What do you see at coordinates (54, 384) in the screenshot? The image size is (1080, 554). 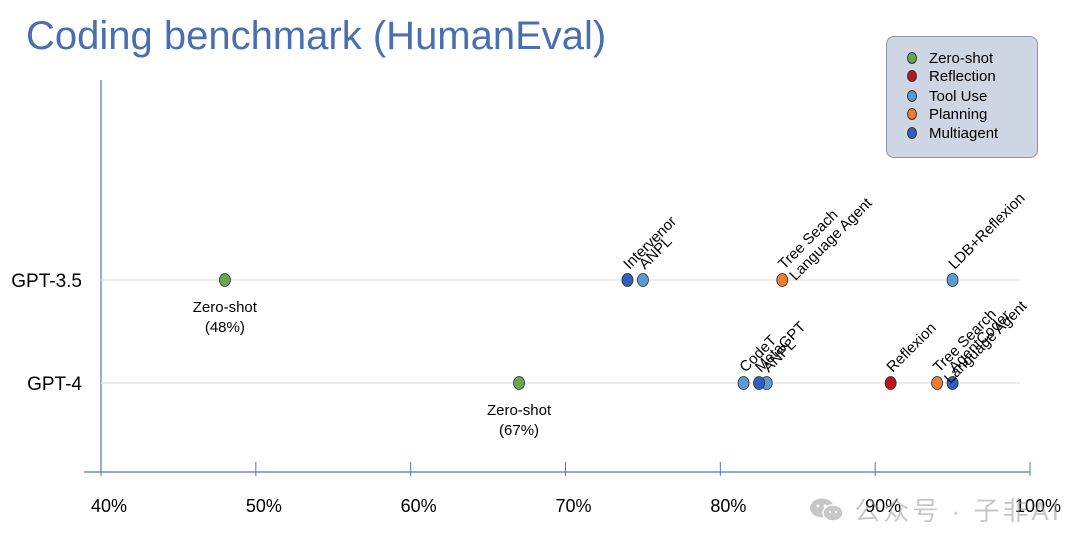 I see `y-category-label: GPT-4` at bounding box center [54, 384].